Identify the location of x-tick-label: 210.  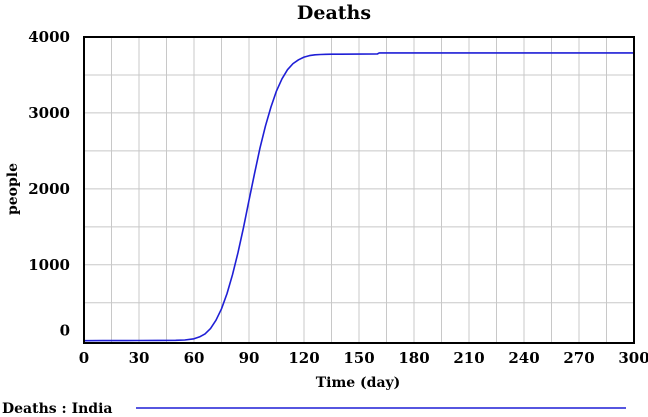
(468, 358).